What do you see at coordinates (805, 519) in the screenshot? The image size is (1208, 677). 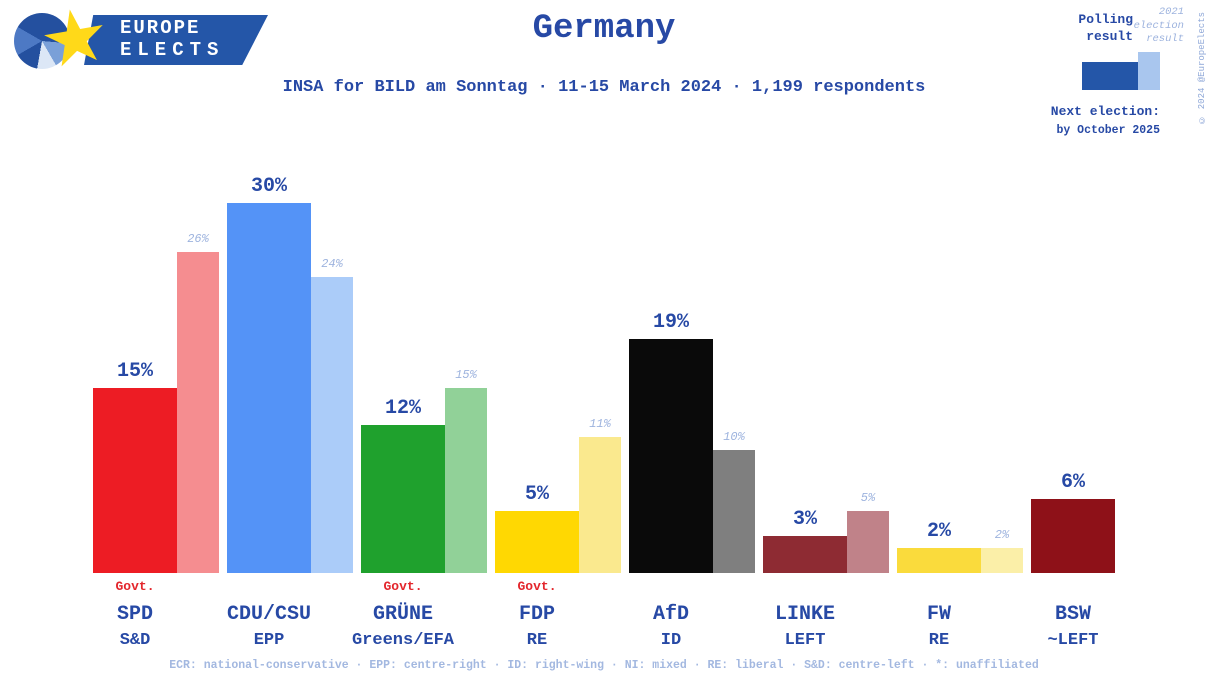 I see `poll-value: 3%` at bounding box center [805, 519].